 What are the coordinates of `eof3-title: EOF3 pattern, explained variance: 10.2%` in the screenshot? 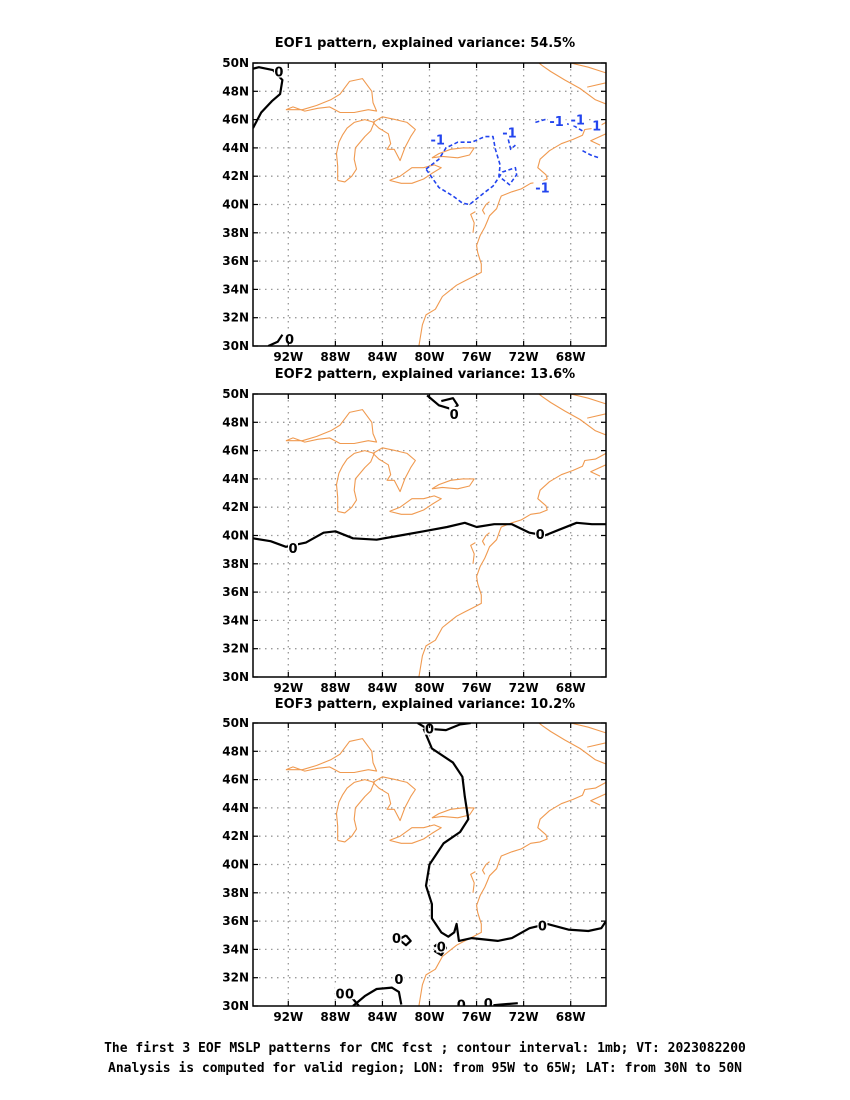 It's located at (425, 704).